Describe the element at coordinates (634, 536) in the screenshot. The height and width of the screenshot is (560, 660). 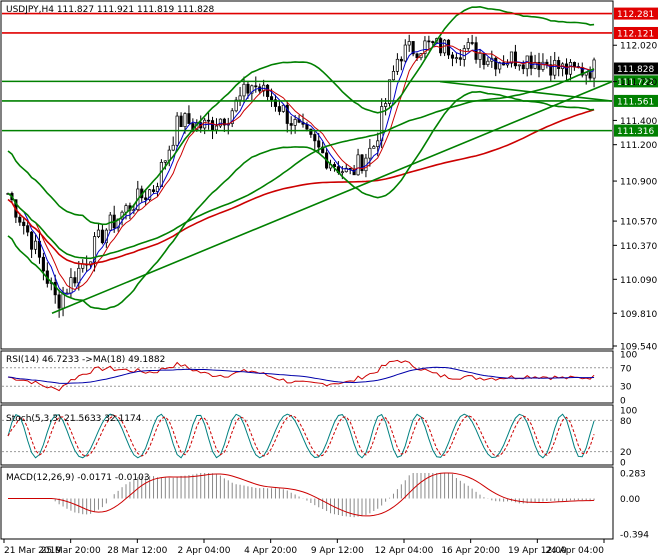
I see `macd-tick-label: -0.394` at that location.